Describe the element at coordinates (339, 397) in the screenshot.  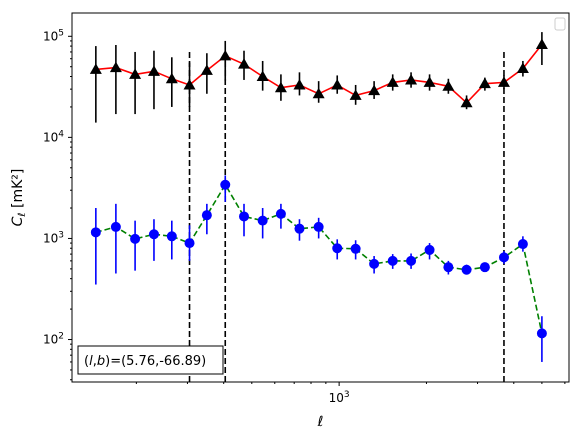
I see `x-tick-label: 103` at that location.